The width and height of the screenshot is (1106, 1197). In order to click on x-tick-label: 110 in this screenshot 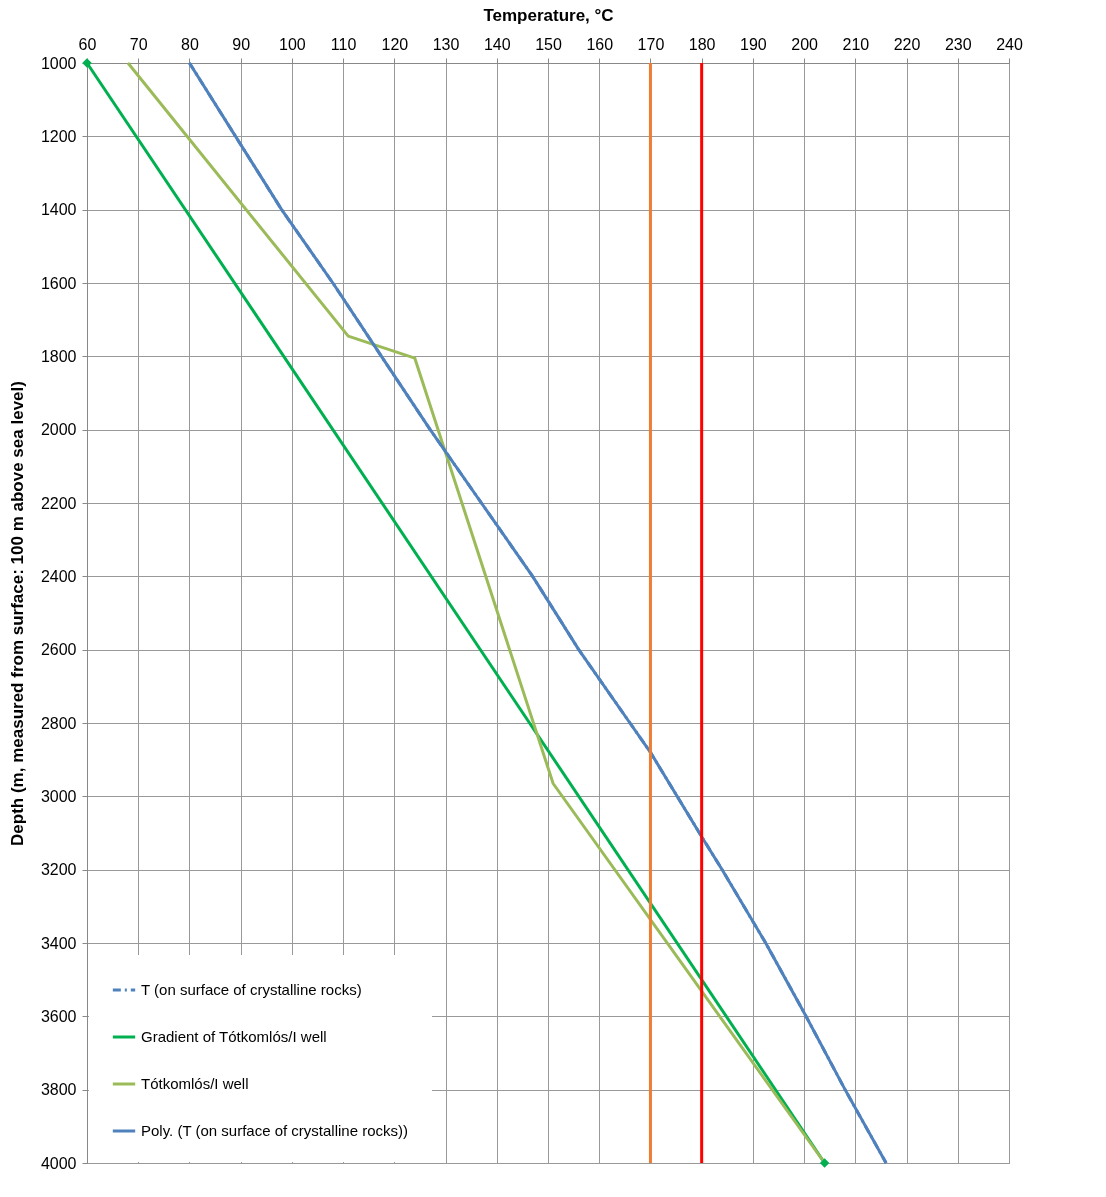, I will do `click(343, 44)`.